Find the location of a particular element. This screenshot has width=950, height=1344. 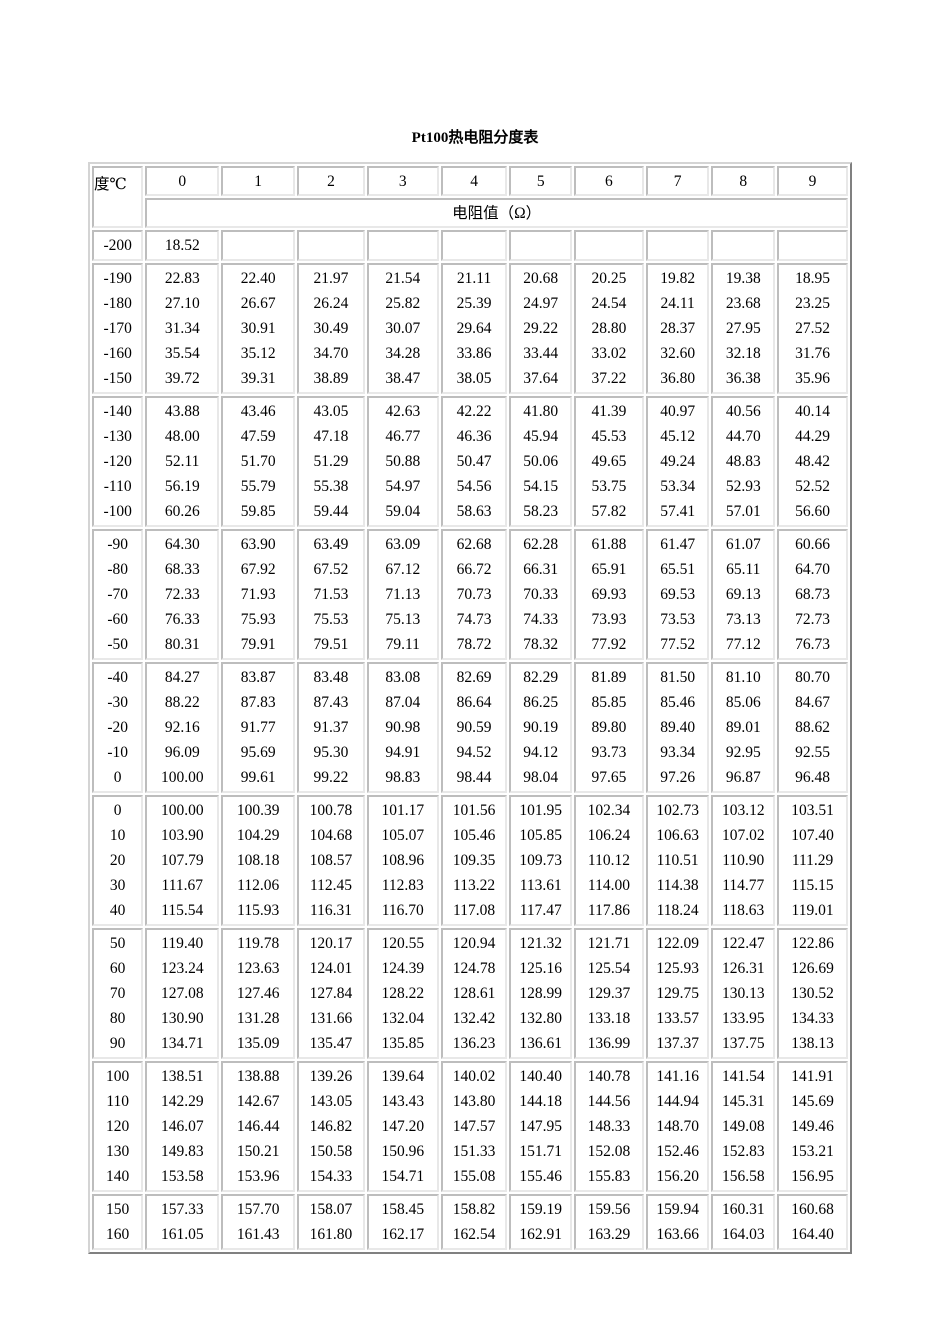

resistance-value: 105.46 is located at coordinates (474, 835).